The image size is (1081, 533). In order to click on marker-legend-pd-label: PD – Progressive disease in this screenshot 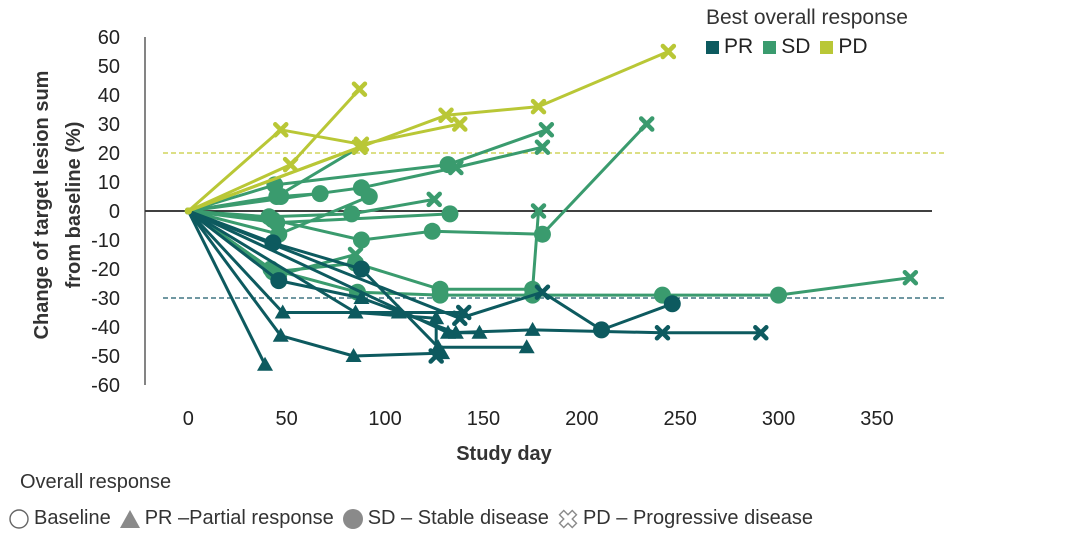, I will do `click(698, 518)`.